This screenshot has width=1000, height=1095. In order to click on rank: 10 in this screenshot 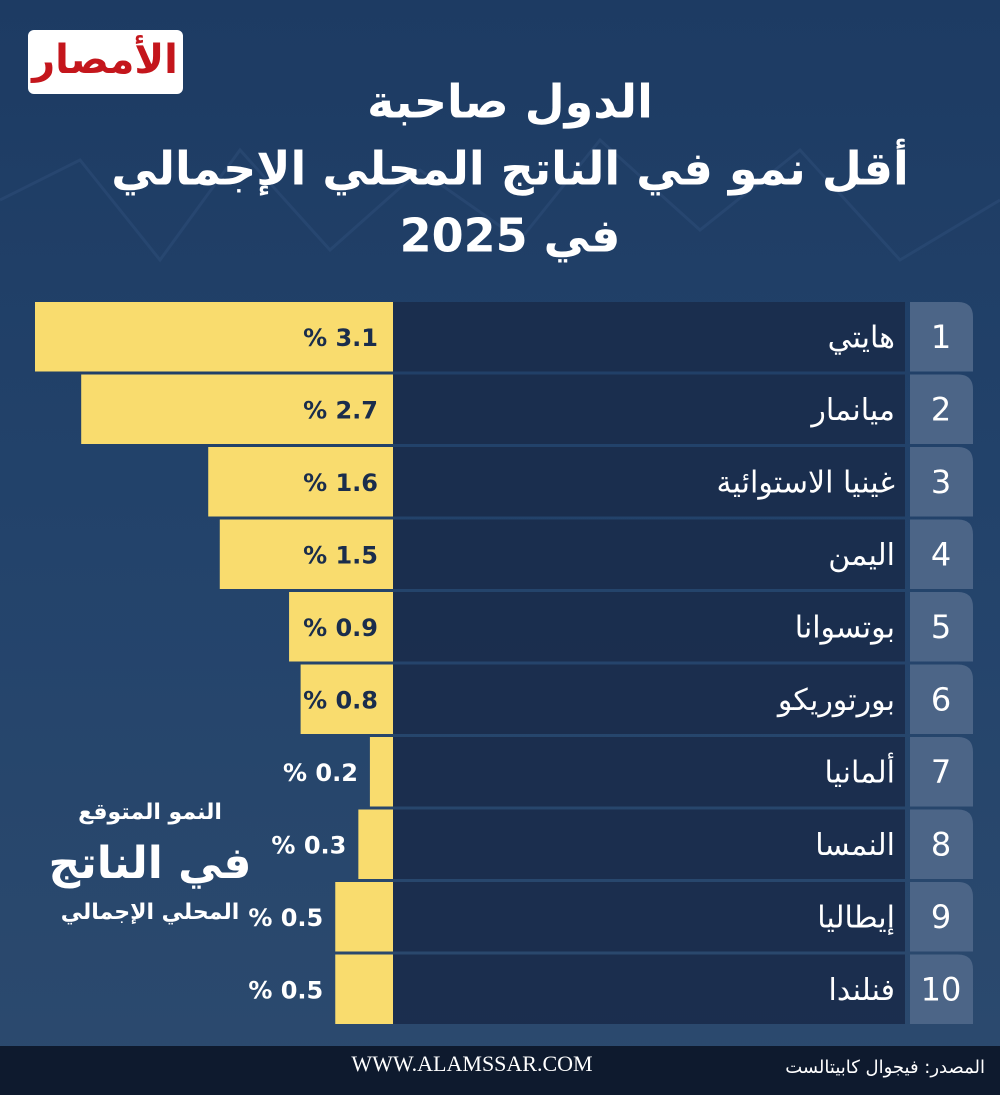, I will do `click(941, 989)`.